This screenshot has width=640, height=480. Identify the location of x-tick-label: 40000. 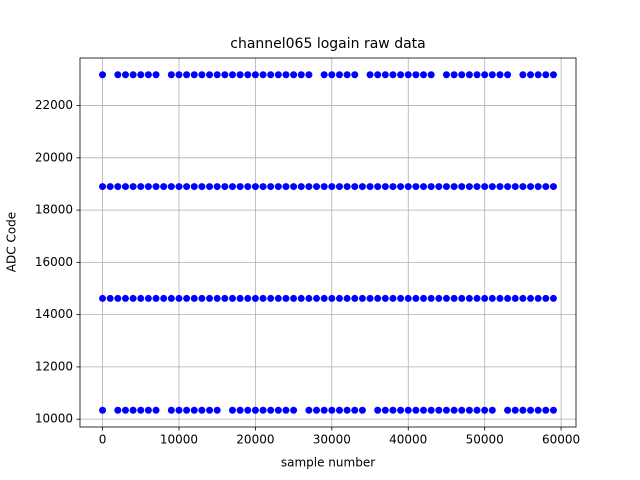
(408, 440).